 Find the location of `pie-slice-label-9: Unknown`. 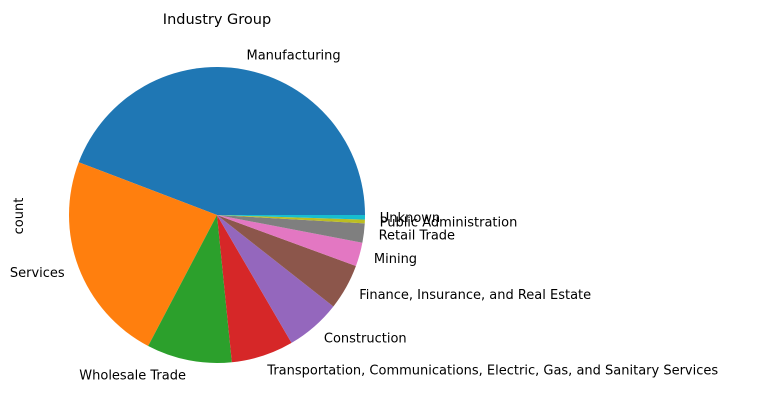

pie-slice-label-9: Unknown is located at coordinates (410, 218).